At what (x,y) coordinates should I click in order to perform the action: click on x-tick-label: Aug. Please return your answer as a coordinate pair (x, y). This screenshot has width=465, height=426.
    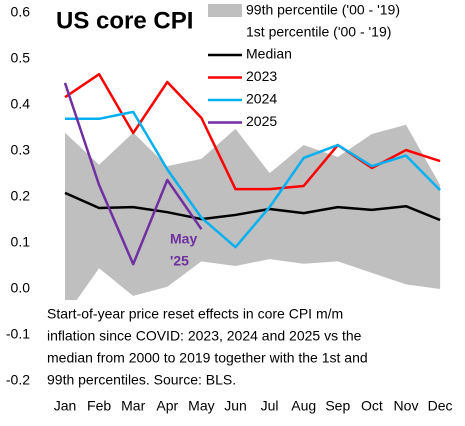
    Looking at the image, I should click on (303, 406).